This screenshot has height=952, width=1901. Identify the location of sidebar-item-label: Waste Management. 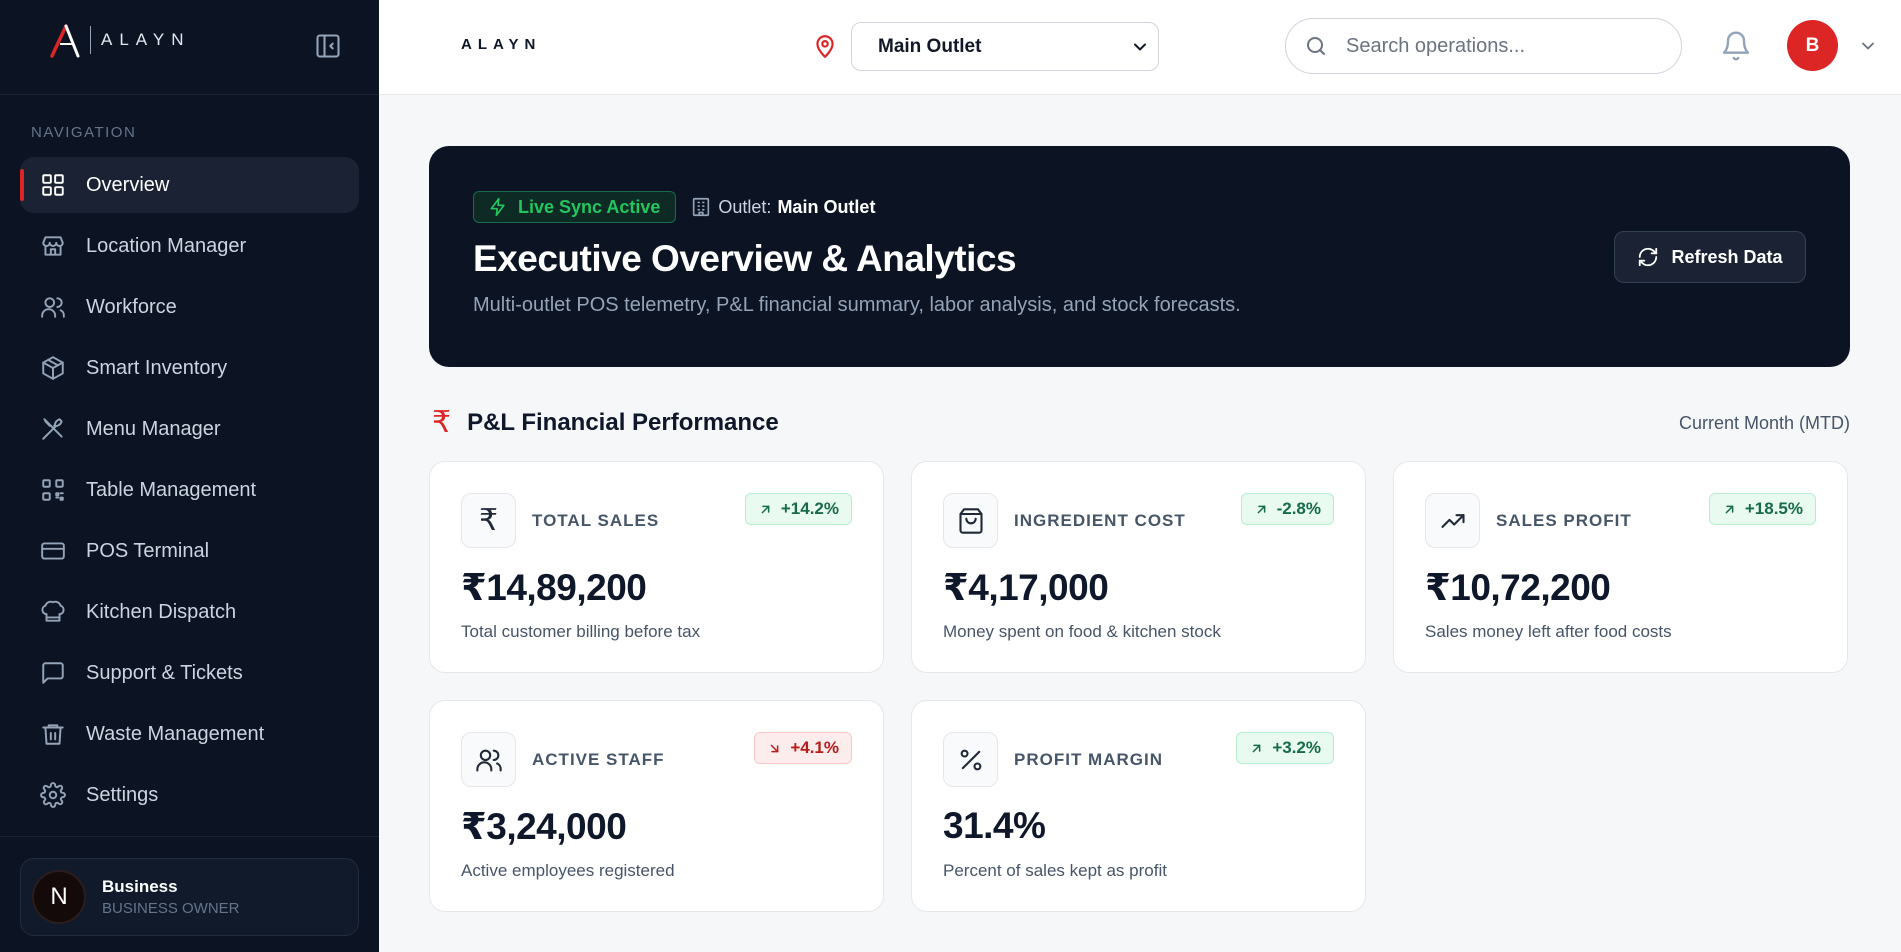
(175, 733).